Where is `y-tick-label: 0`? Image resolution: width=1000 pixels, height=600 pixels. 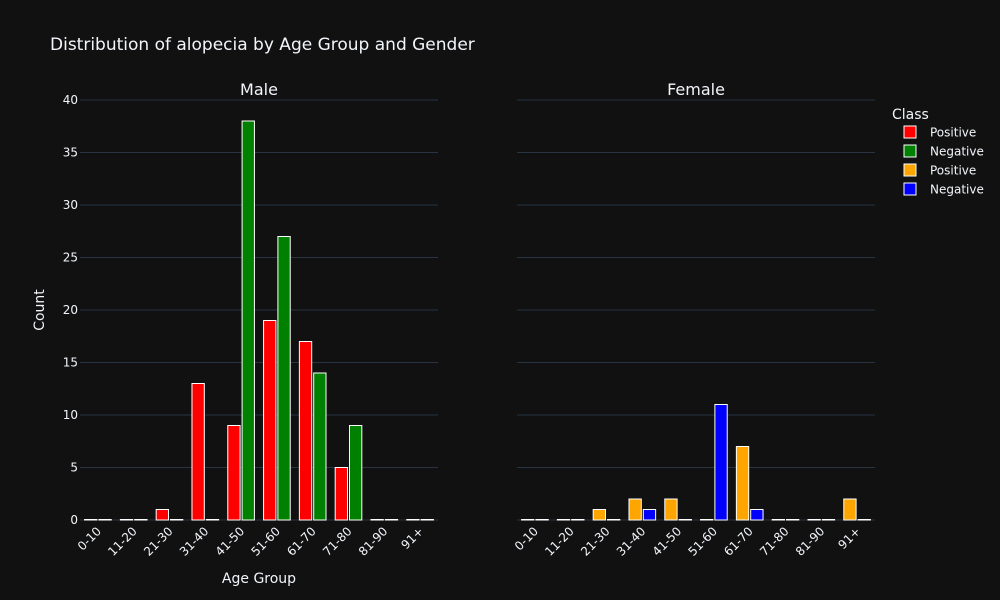
y-tick-label: 0 is located at coordinates (74, 520).